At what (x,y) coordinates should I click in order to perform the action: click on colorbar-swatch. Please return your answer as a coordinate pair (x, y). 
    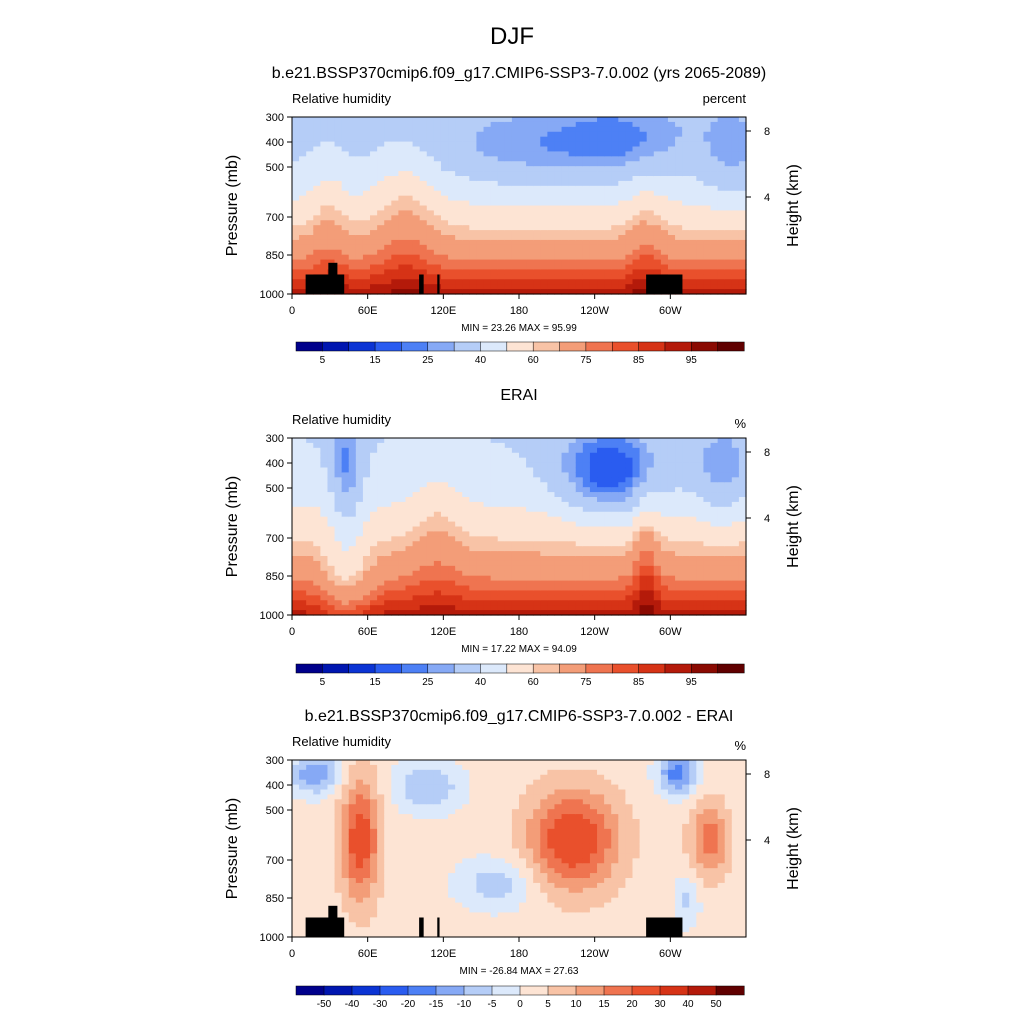
    Looking at the image, I should click on (652, 668).